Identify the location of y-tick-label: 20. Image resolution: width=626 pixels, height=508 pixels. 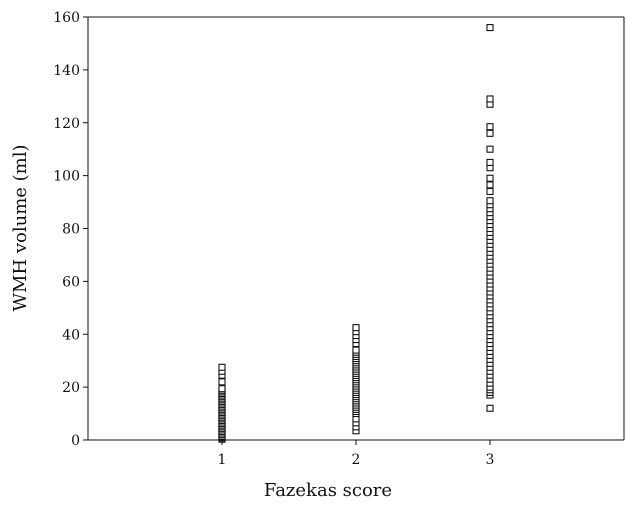
(71, 388).